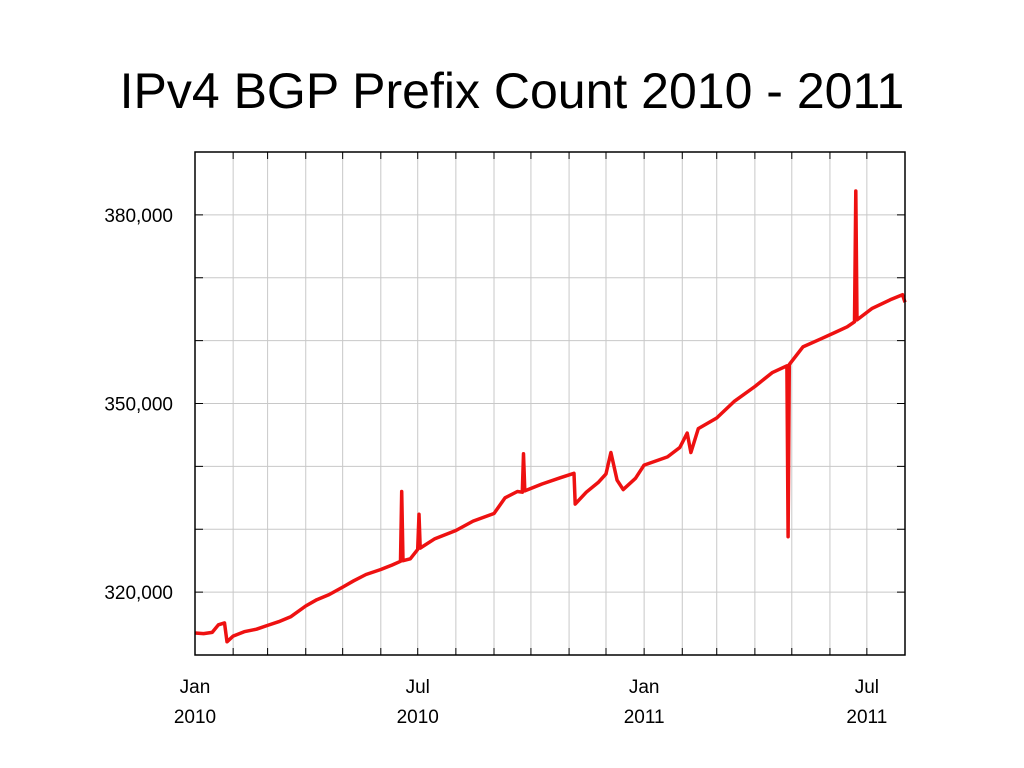 This screenshot has width=1024, height=768. I want to click on x-tick-label: Jan 2011, so click(644, 702).